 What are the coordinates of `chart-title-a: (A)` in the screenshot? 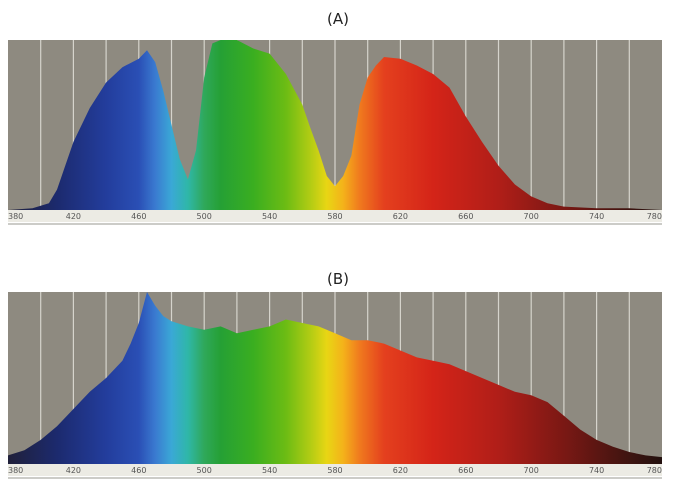 It's located at (338, 19).